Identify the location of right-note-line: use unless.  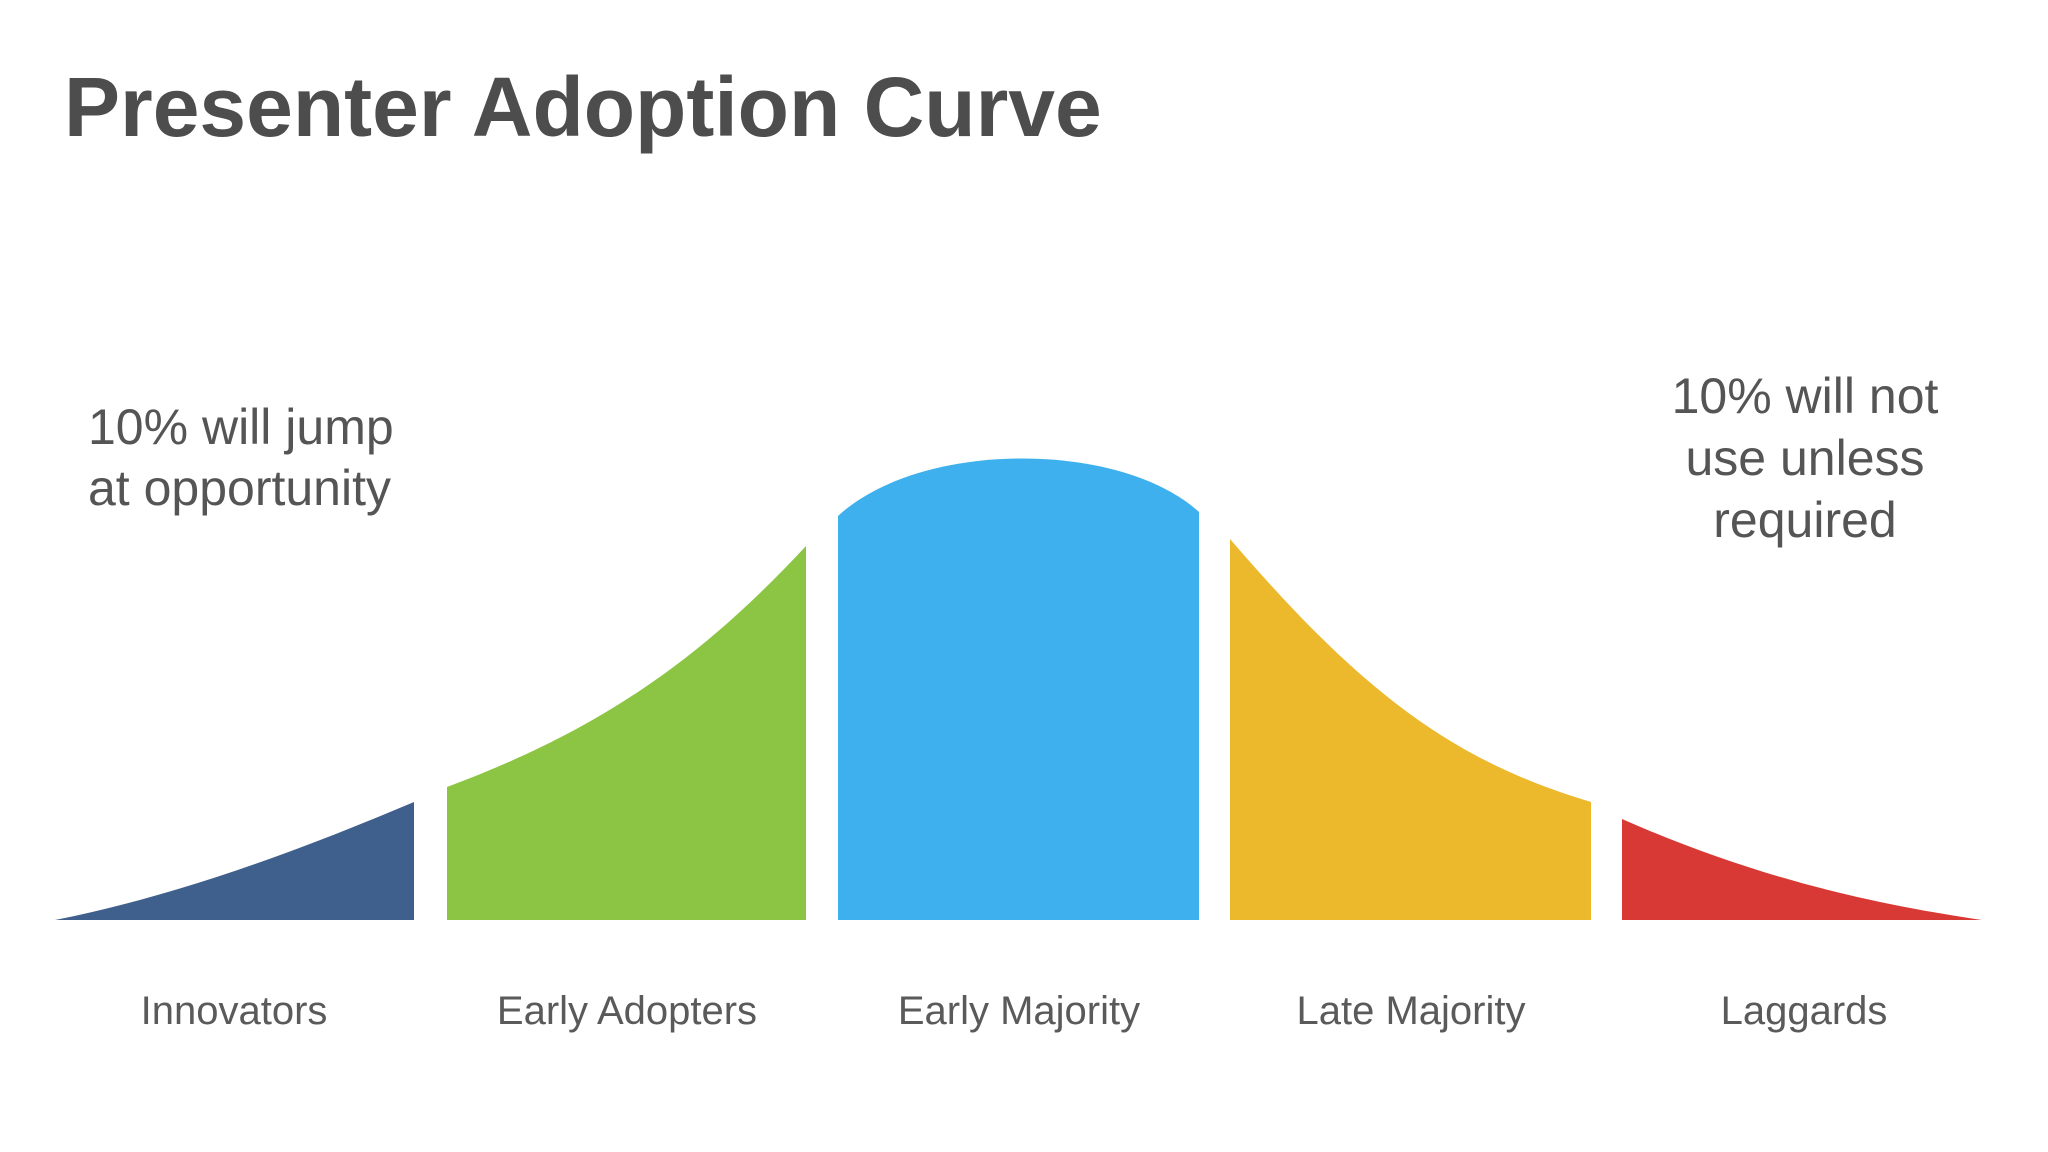
(1804, 458).